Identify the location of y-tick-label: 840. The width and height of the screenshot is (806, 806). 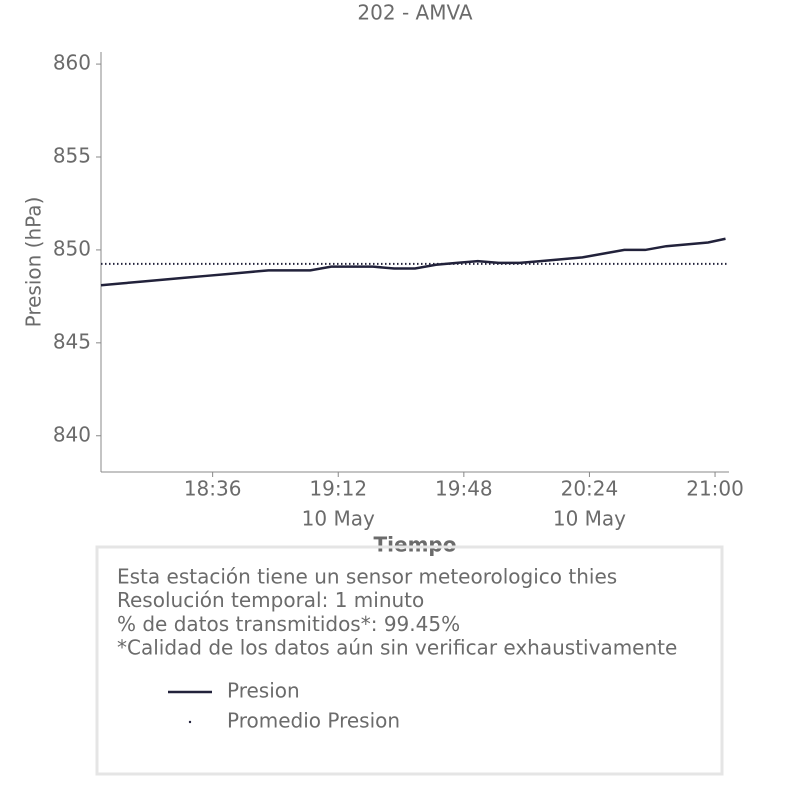
(72, 434).